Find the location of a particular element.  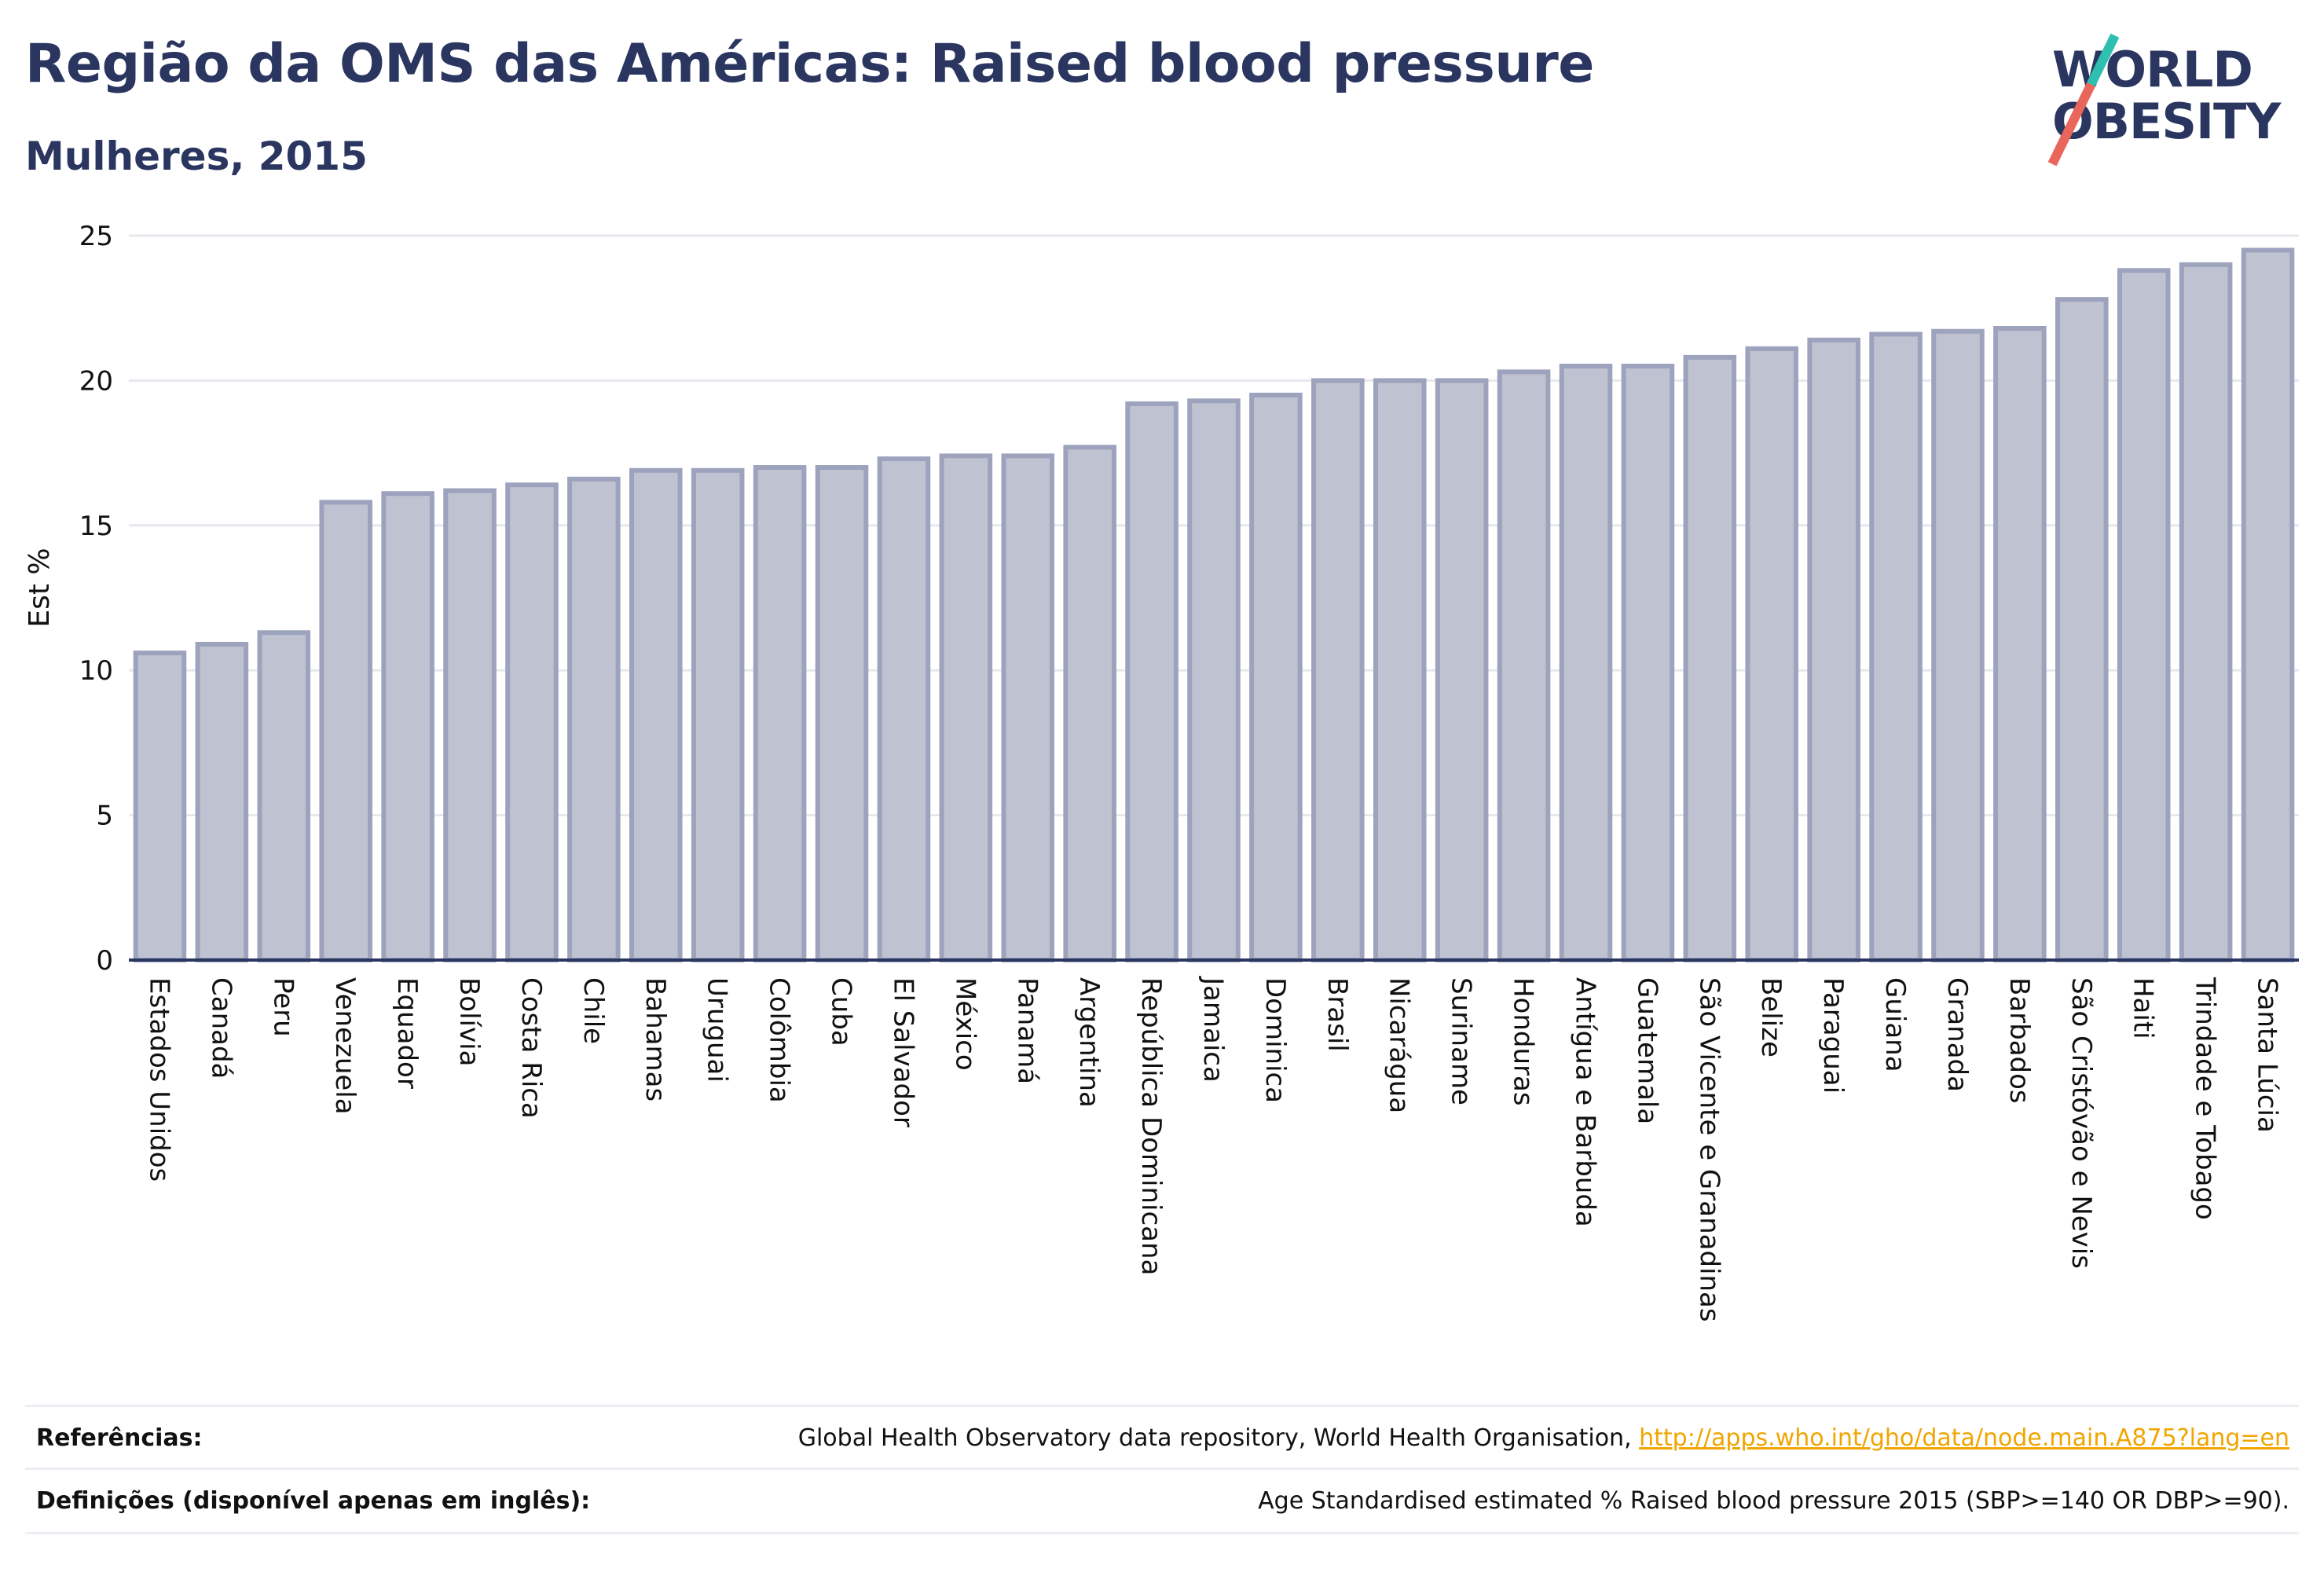

logo-line-2: OBESITY is located at coordinates (2166, 121).